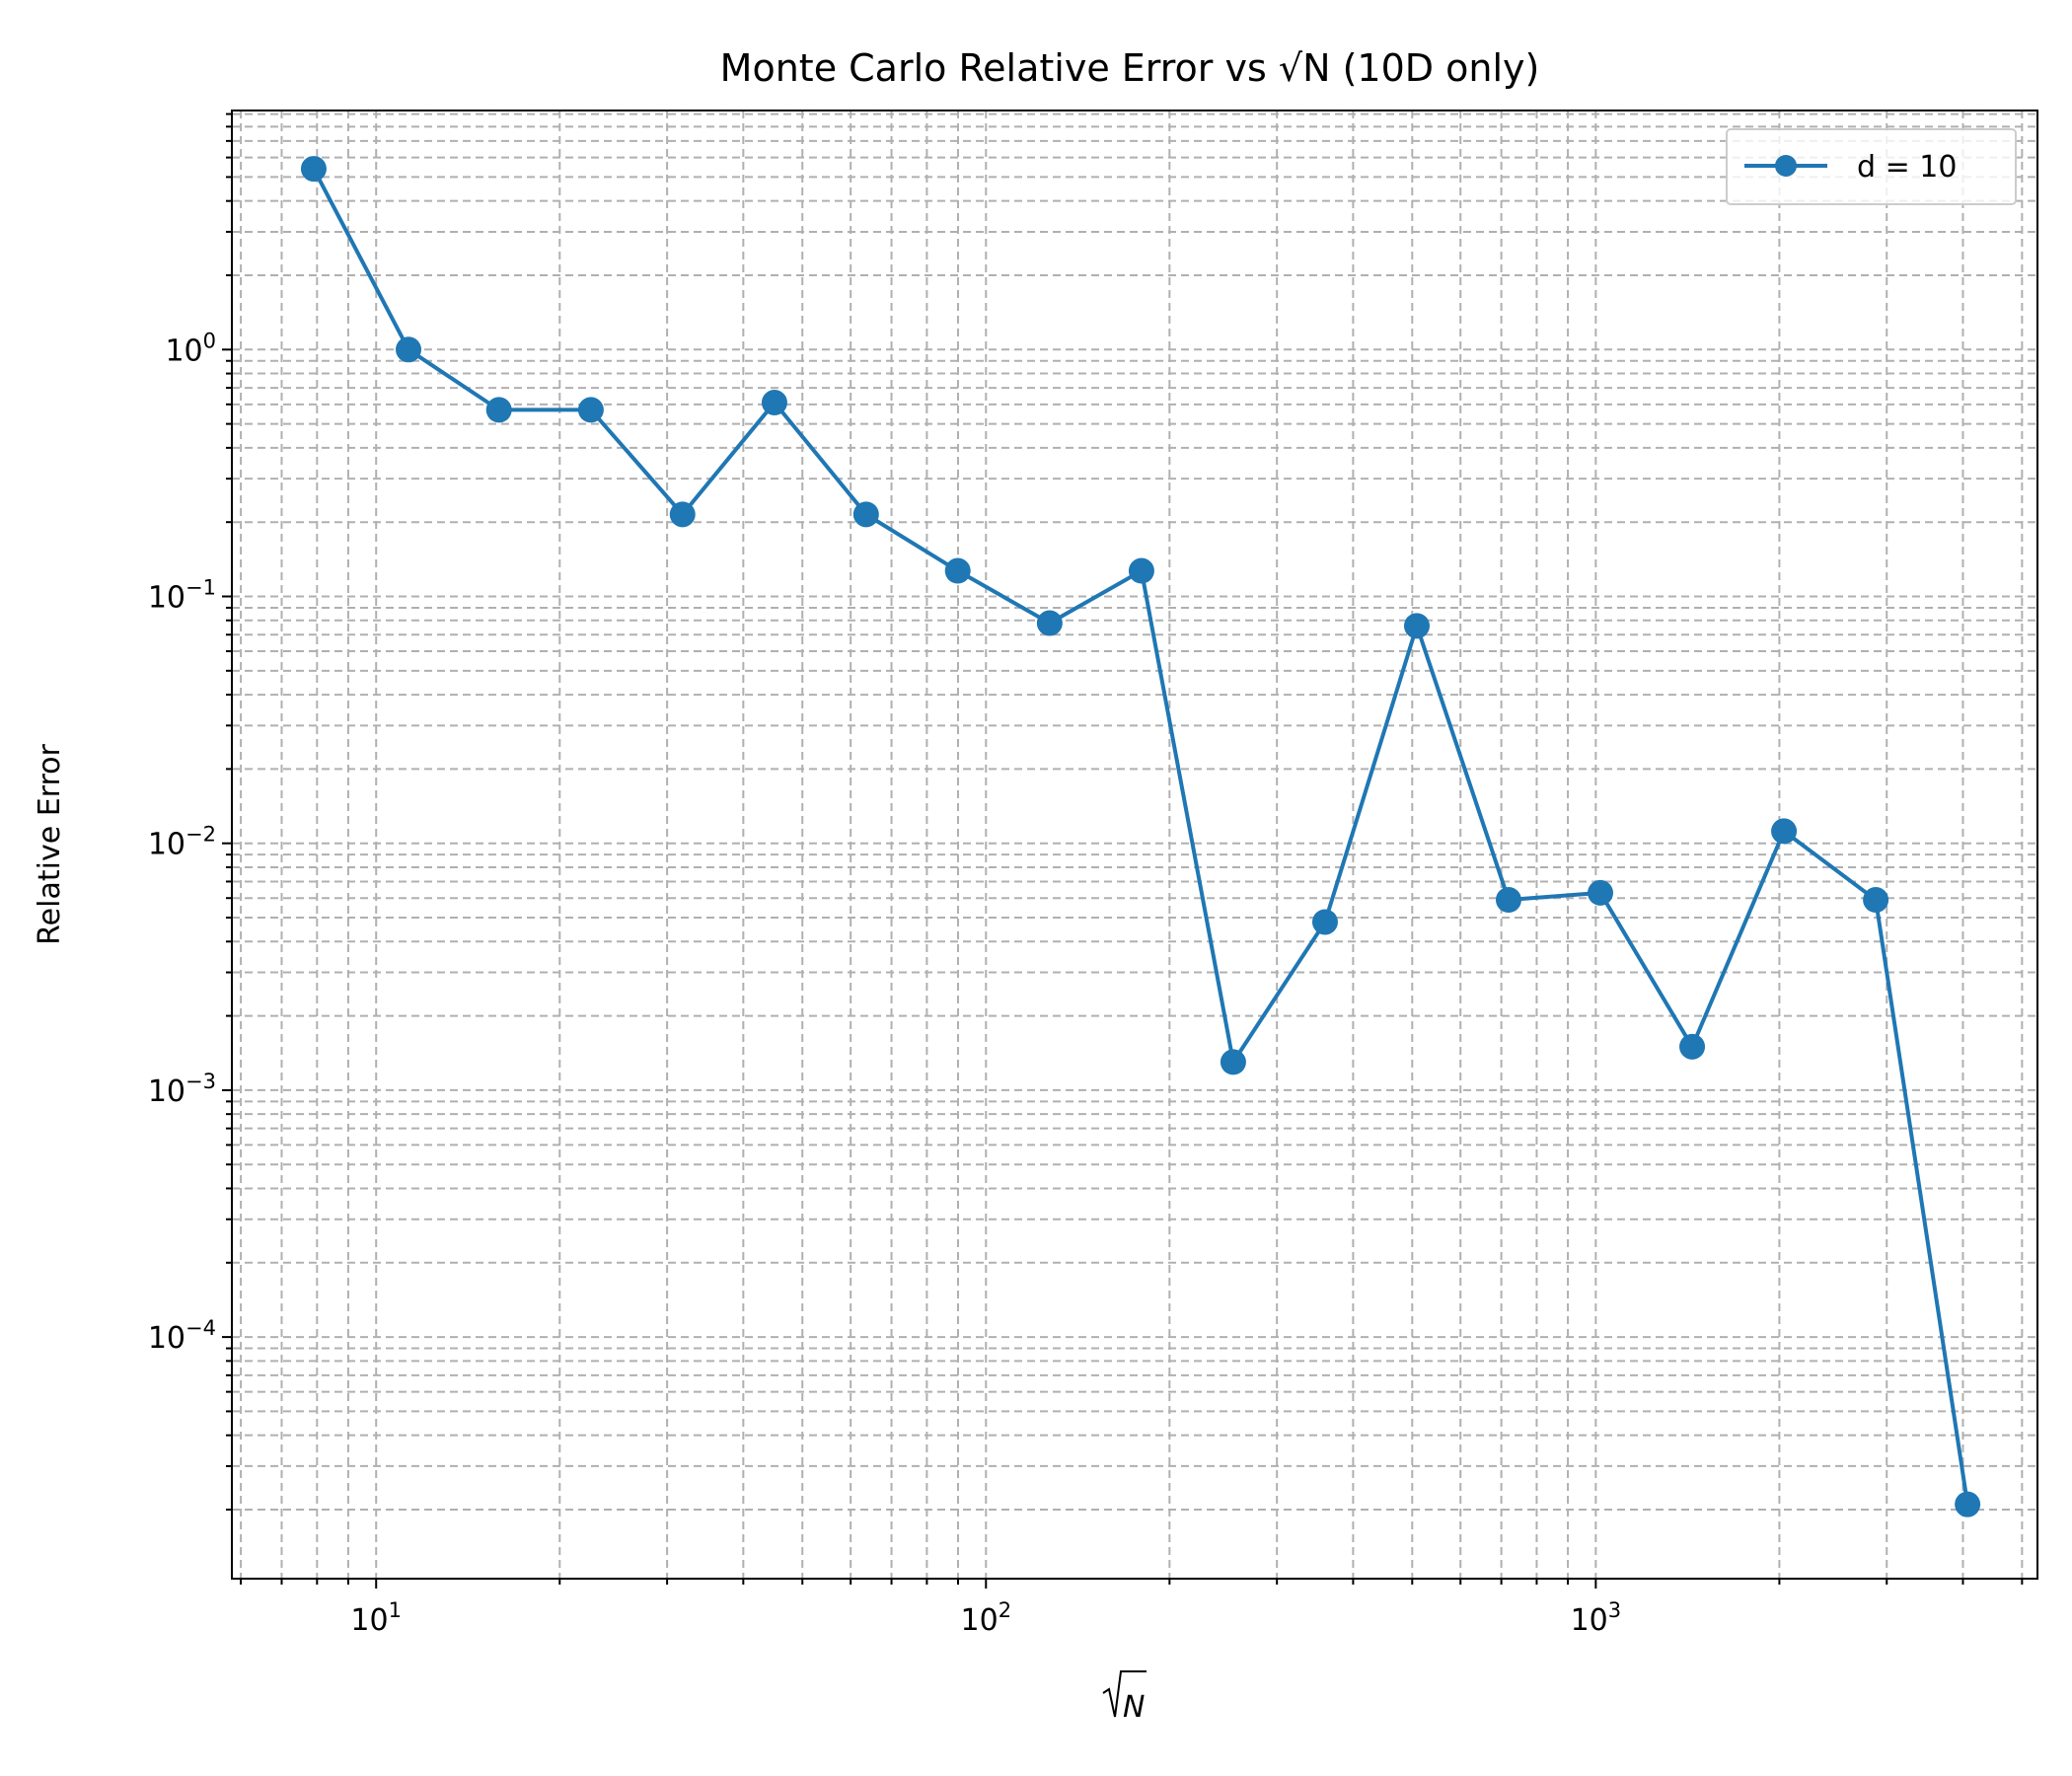 This screenshot has height=1776, width=2072. I want to click on y-tick-label: 10⁻⁴, so click(182, 1336).